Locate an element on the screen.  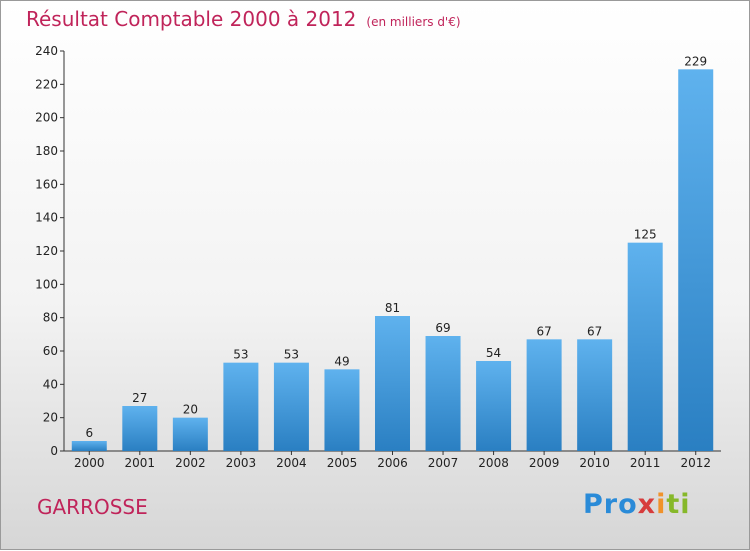
y-tick-label: 120 is located at coordinates (46, 251).